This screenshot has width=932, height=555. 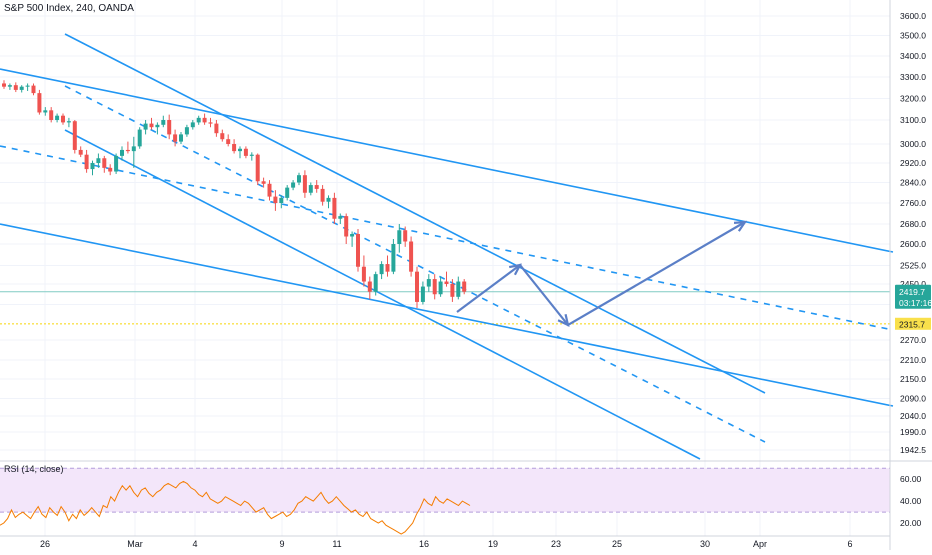 What do you see at coordinates (913, 266) in the screenshot?
I see `price-axis-tick: 2525.0` at bounding box center [913, 266].